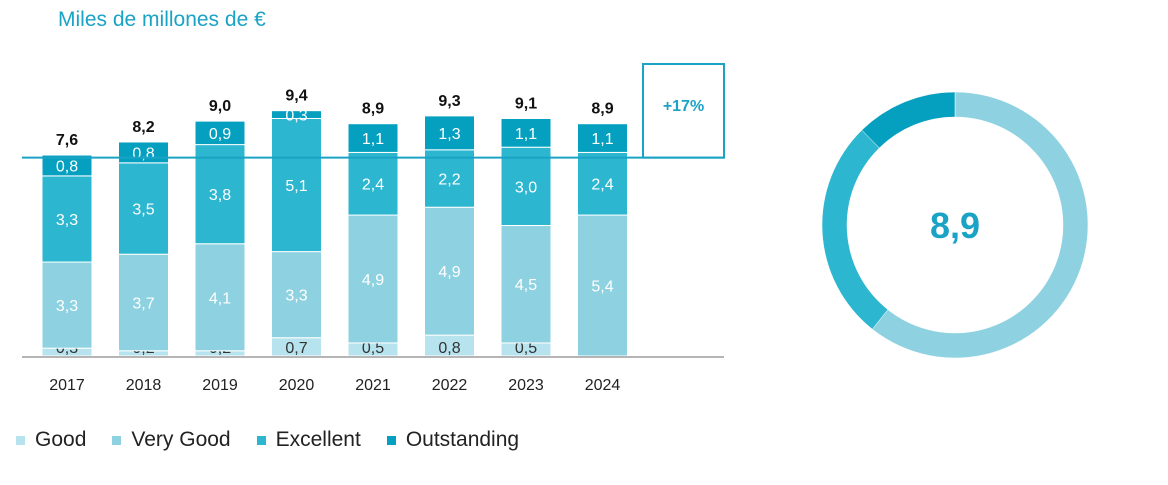 This screenshot has width=1168, height=485. I want to click on bar-segment-very-good-2022, so click(449, 271).